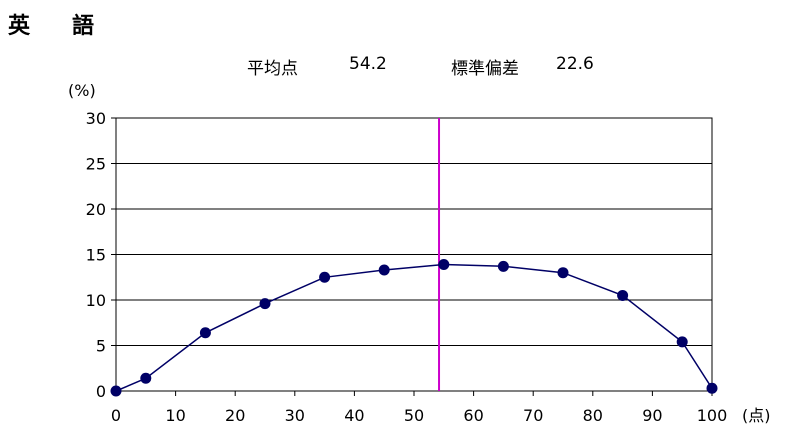 This screenshot has height=442, width=801. What do you see at coordinates (96, 209) in the screenshot?
I see `y-tick-label: 20` at bounding box center [96, 209].